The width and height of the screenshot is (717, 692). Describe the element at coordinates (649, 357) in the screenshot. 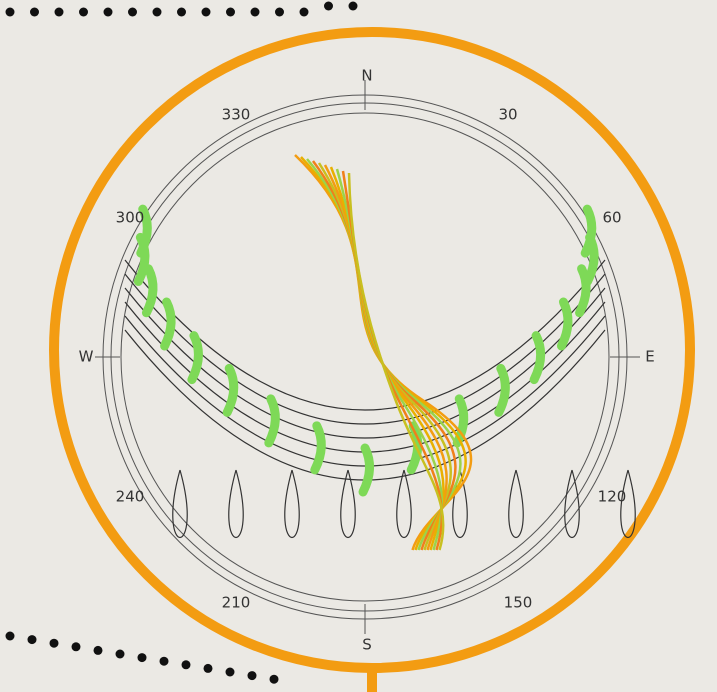

I see `label-east: E` at that location.